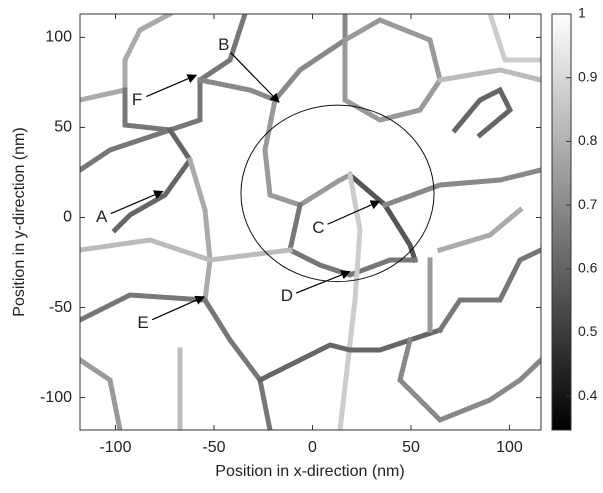 Image resolution: width=603 pixels, height=493 pixels. Describe the element at coordinates (309, 471) in the screenshot. I see `x-axis-label: Position in x-direction (nm)` at that location.